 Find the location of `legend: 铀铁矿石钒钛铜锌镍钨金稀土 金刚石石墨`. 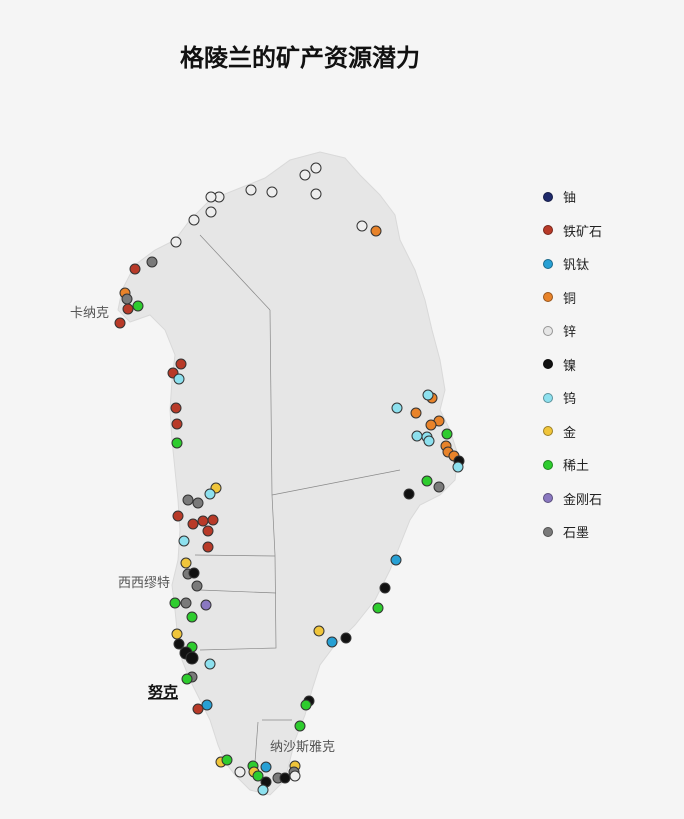

legend: 铀铁矿石钒钛铜锌镍钨金稀土 金刚石石墨 is located at coordinates (572, 364).